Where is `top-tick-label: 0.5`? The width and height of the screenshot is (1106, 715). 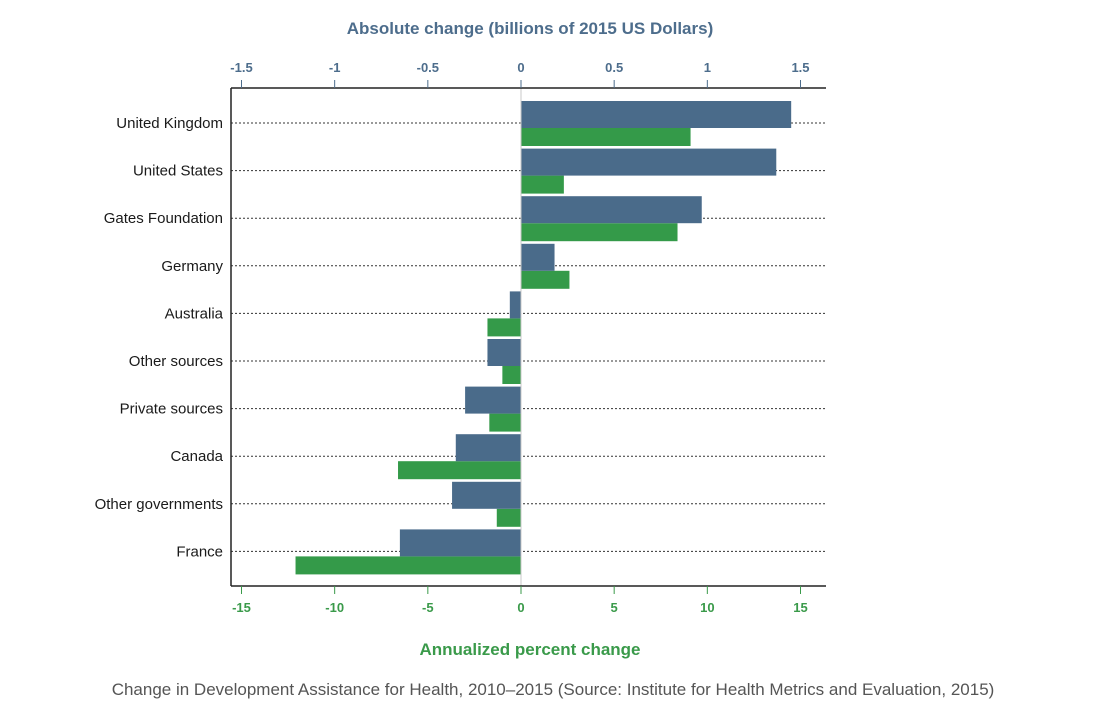
top-tick-label: 0.5 is located at coordinates (614, 67).